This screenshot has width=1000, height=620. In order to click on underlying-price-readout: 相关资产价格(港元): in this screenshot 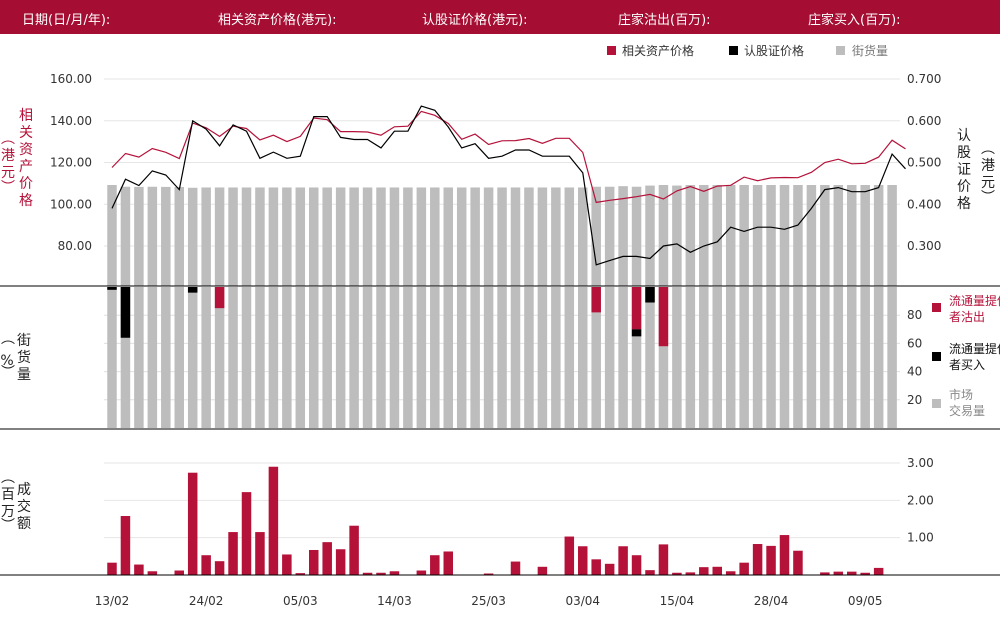, I will do `click(277, 20)`.